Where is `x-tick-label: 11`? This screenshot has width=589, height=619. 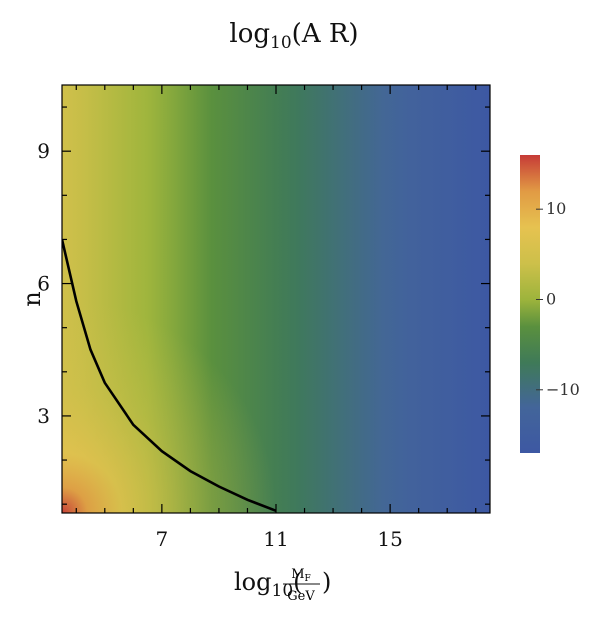 x-tick-label: 11 is located at coordinates (275, 539).